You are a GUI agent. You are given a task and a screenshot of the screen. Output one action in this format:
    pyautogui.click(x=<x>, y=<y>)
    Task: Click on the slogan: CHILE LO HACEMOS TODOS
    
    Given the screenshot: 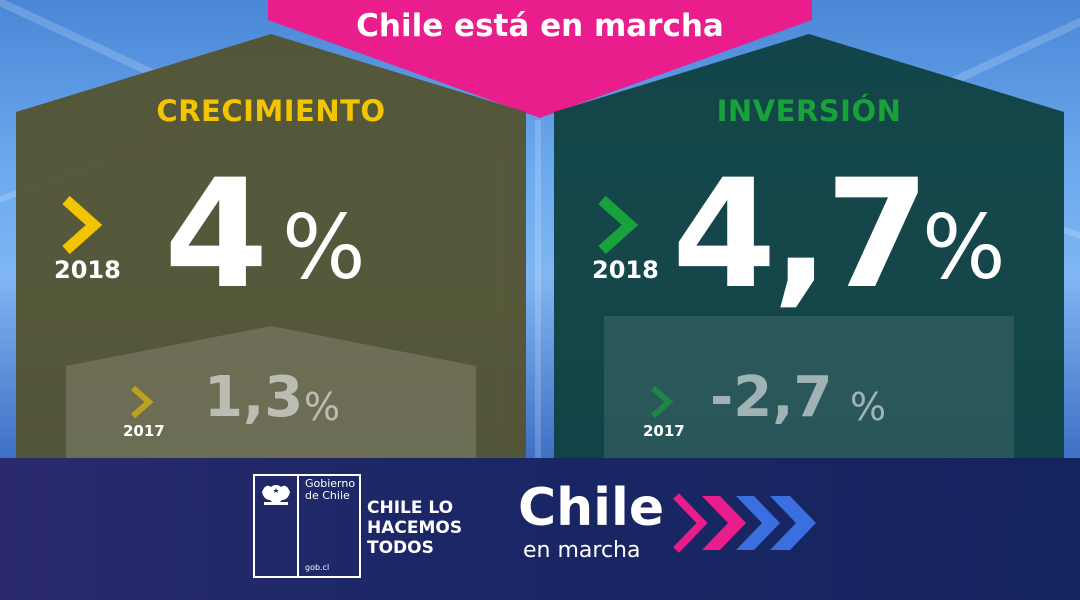 What is the action you would take?
    pyautogui.click(x=415, y=528)
    